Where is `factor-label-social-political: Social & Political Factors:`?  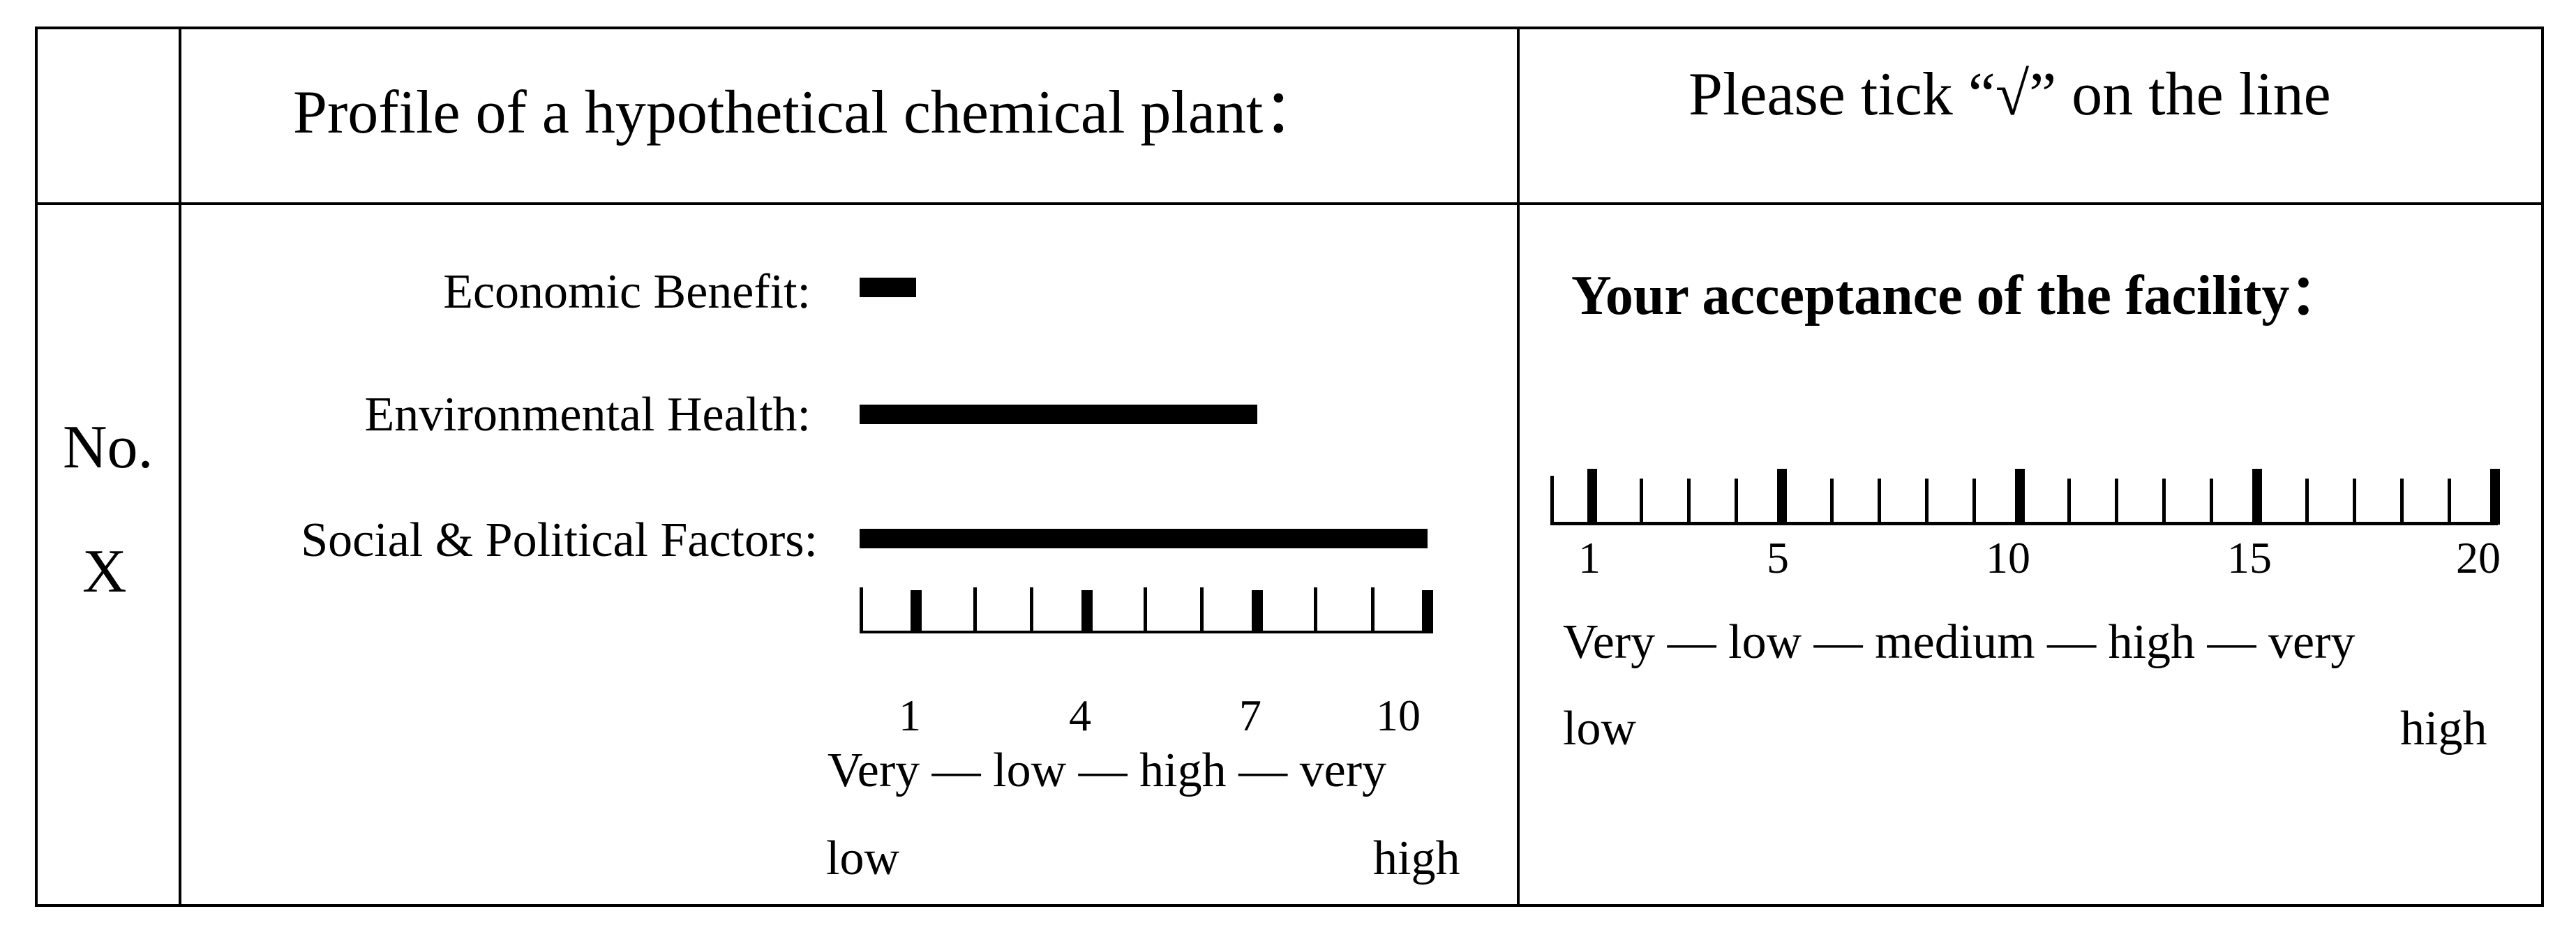
factor-label-social-political: Social & Political Factors: is located at coordinates (559, 540).